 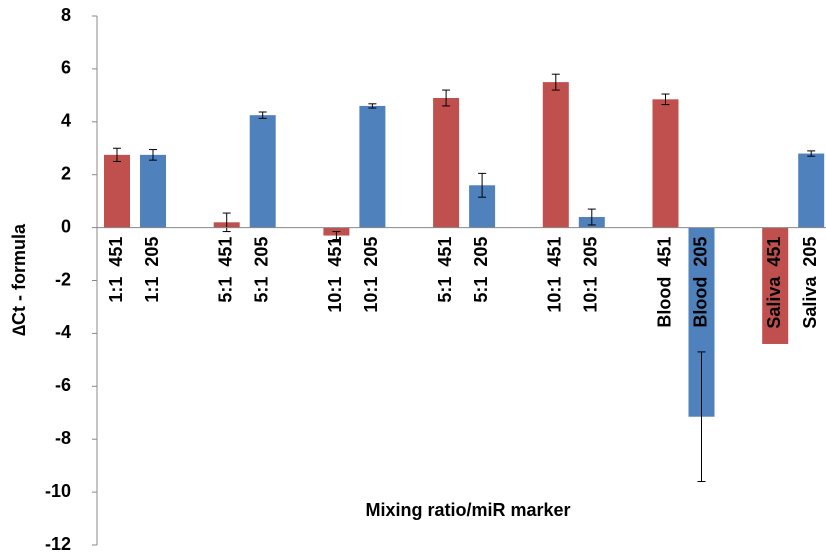 I want to click on x-tick-label: Saliva 451, so click(x=774, y=283).